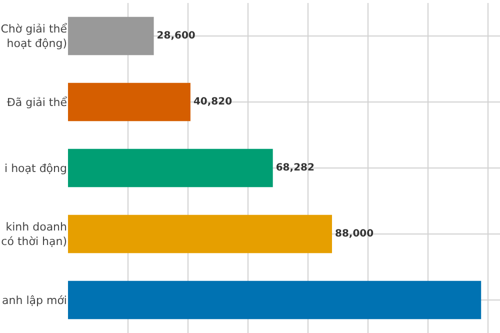 The height and width of the screenshot is (333, 500). Describe the element at coordinates (34, 300) in the screenshot. I see `y-tick-label: anh lập mới` at that location.